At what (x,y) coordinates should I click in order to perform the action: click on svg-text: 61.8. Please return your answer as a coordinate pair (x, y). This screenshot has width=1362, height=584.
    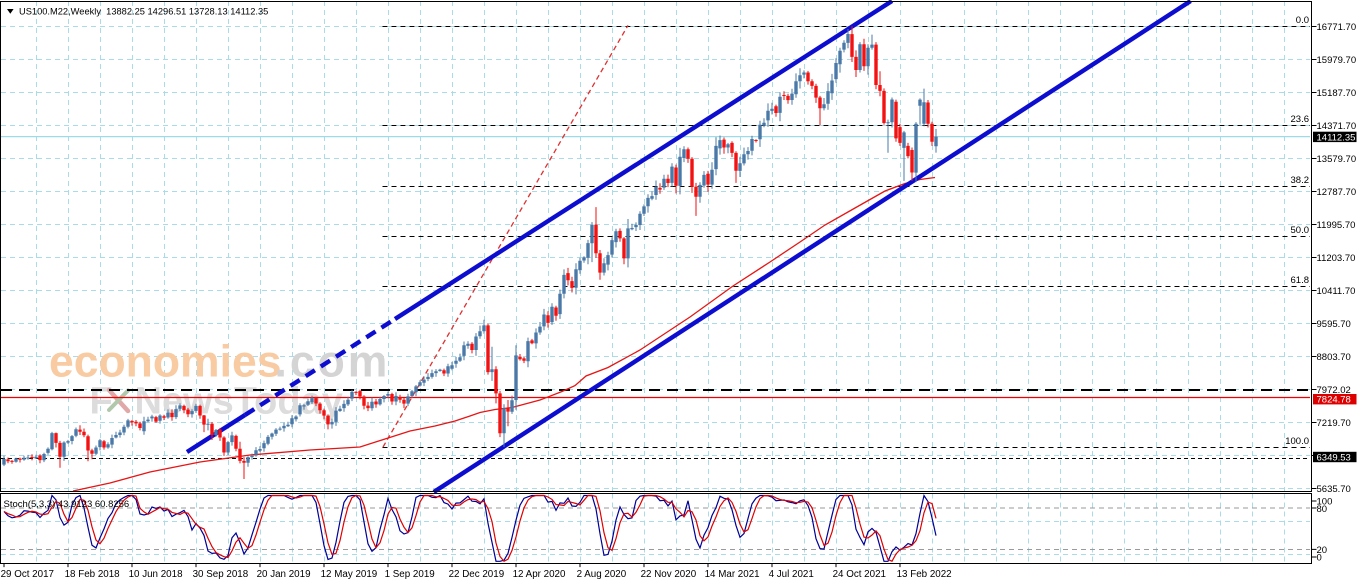
    Looking at the image, I should click on (1300, 280).